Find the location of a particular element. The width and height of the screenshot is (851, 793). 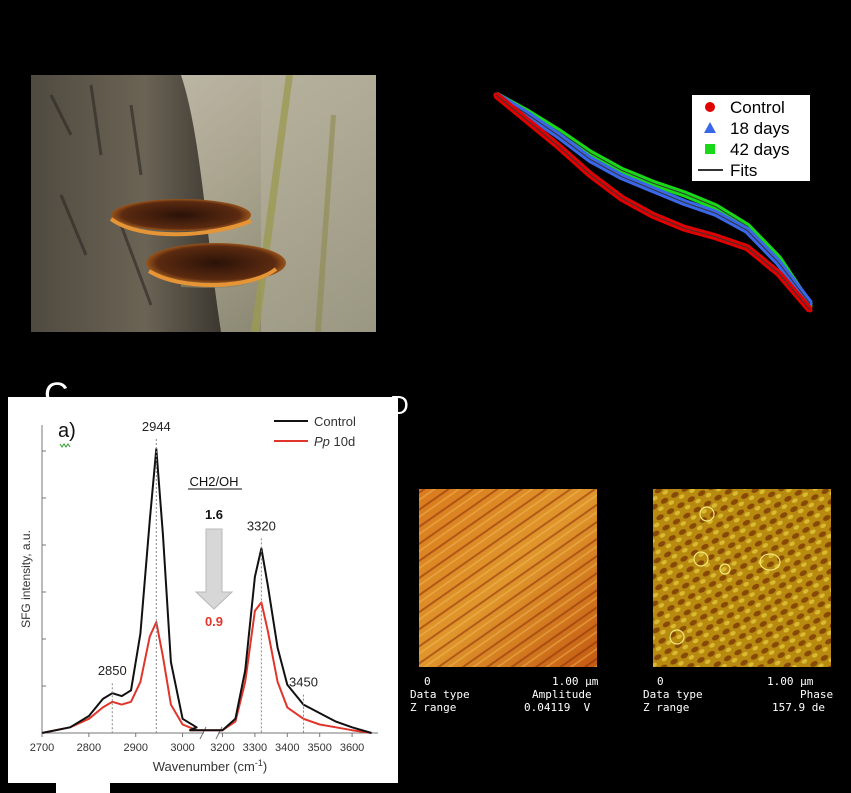

afm-left-scale-max: 1.00 µm is located at coordinates (575, 681).